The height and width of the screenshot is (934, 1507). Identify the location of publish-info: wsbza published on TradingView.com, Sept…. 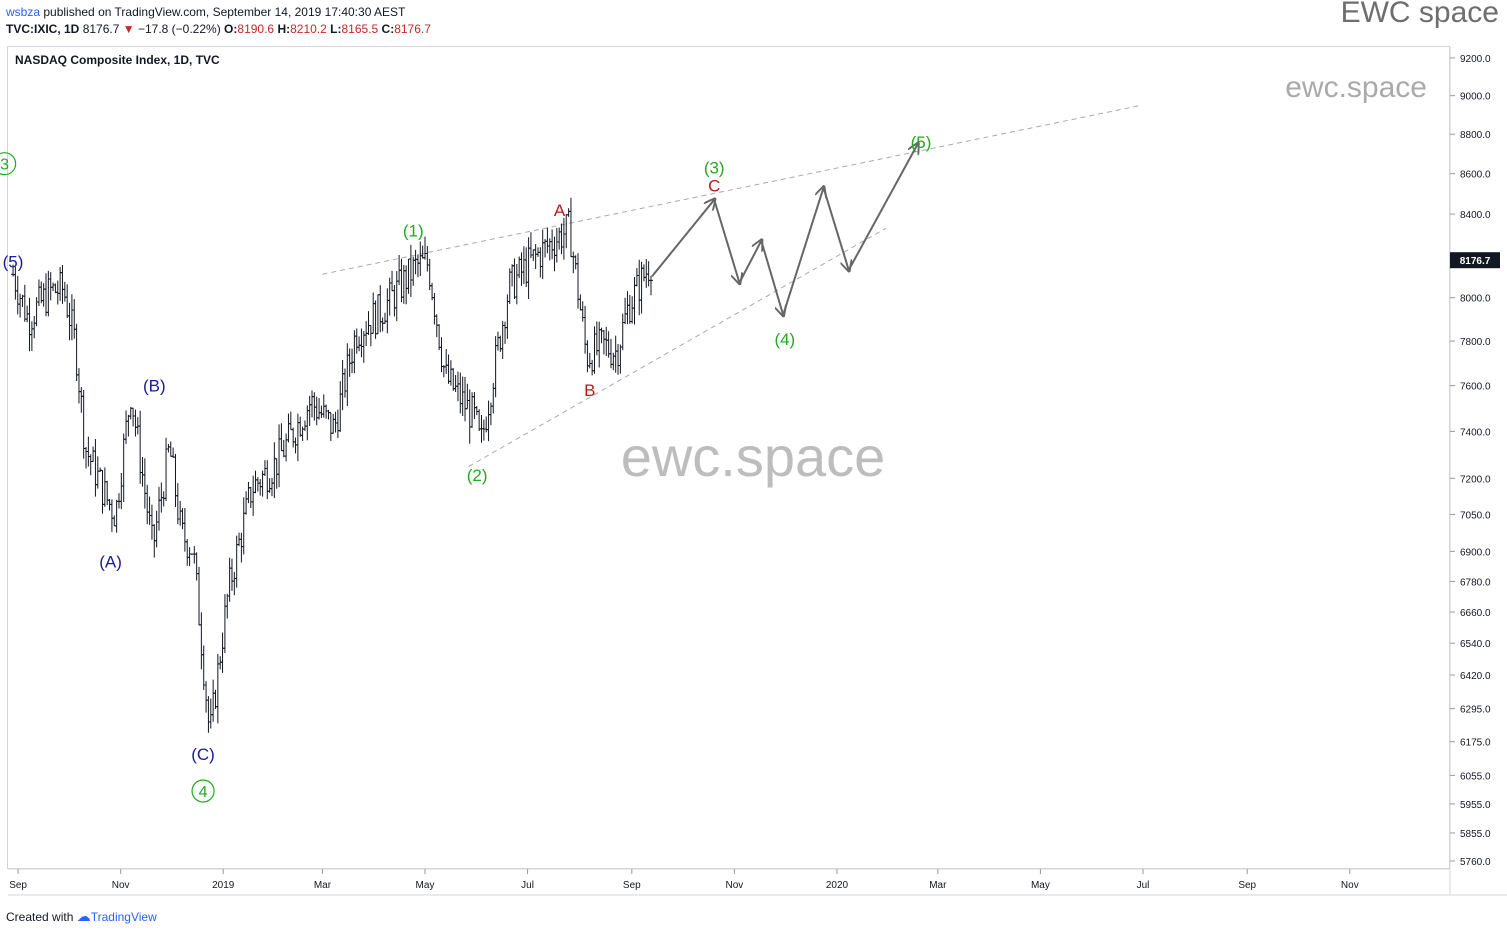
(205, 12).